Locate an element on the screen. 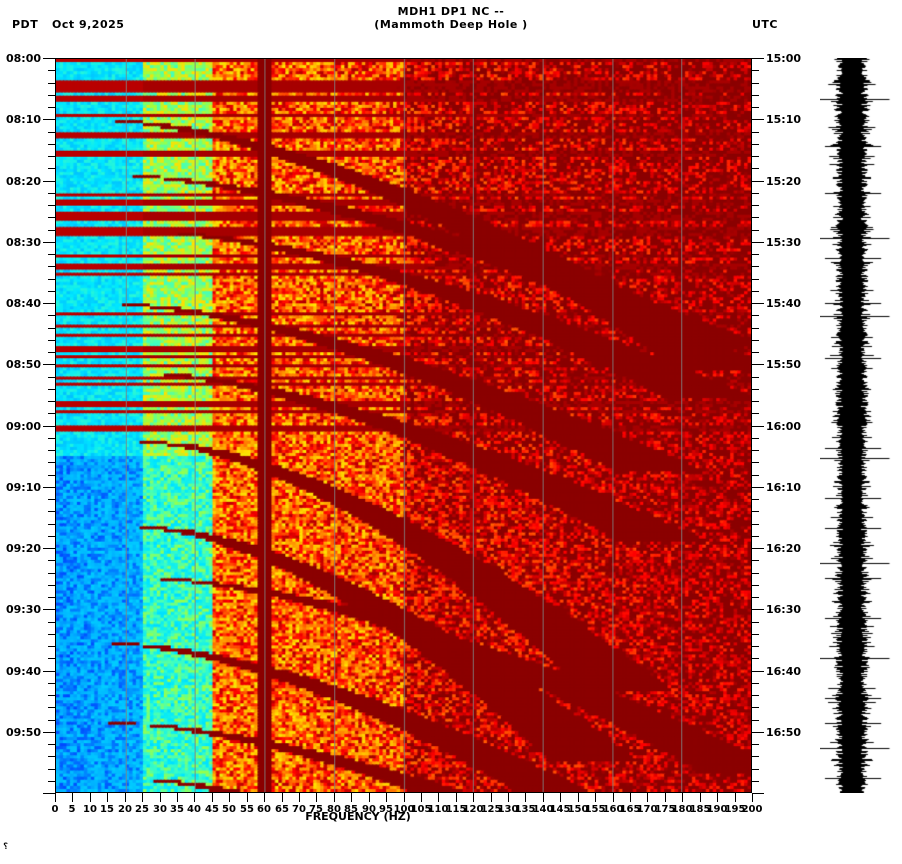 The image size is (902, 864). page-subtitle: (Mammoth Deep Hole ) is located at coordinates (451, 24).